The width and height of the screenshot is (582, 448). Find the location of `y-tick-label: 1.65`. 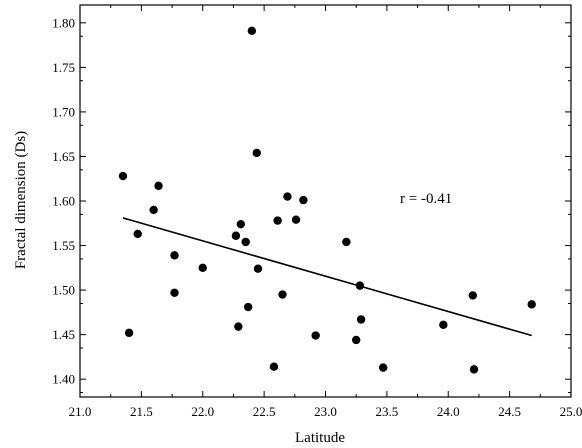

y-tick-label: 1.65 is located at coordinates (63, 156).